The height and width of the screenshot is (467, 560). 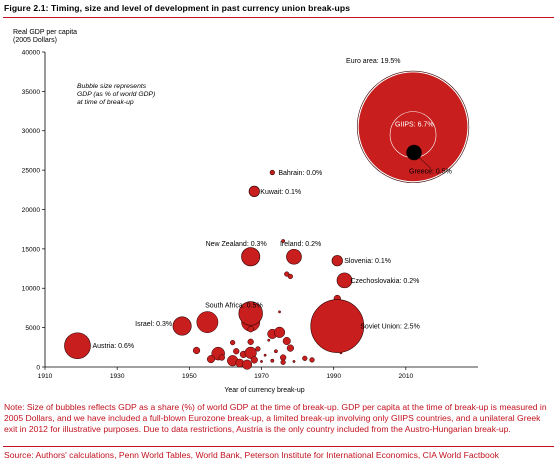 I want to click on bubble-ring, so click(x=413, y=126).